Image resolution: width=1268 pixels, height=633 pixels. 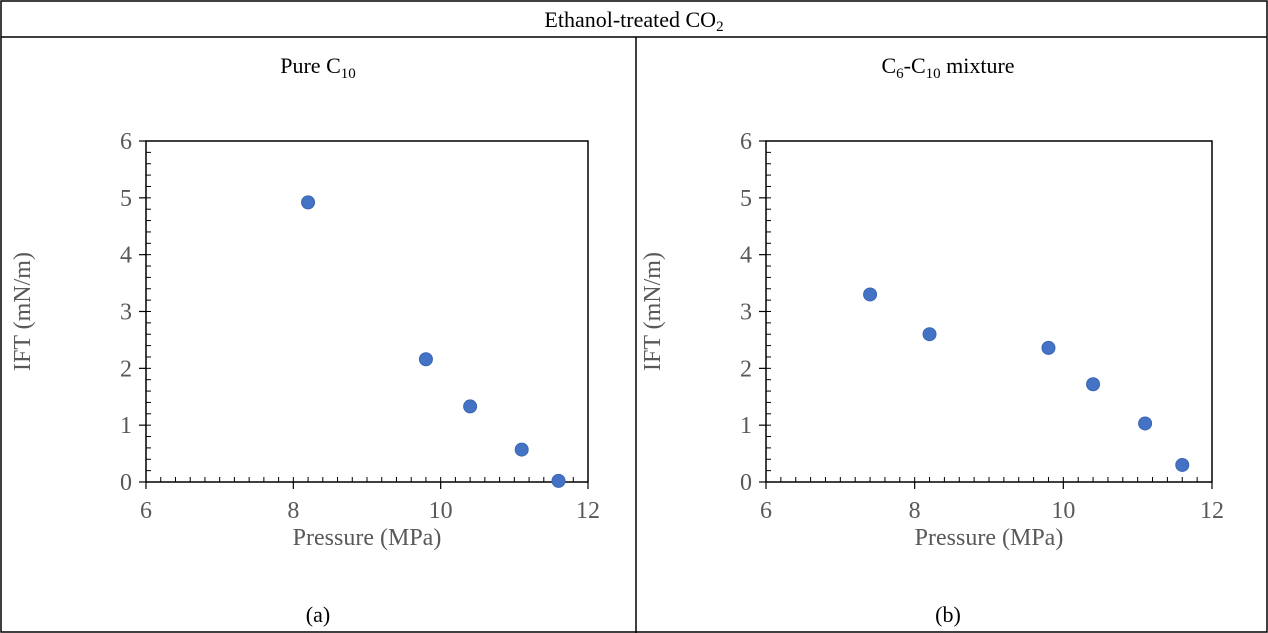 I want to click on header-title: Ethanol-treated CO2, so click(x=633, y=21).